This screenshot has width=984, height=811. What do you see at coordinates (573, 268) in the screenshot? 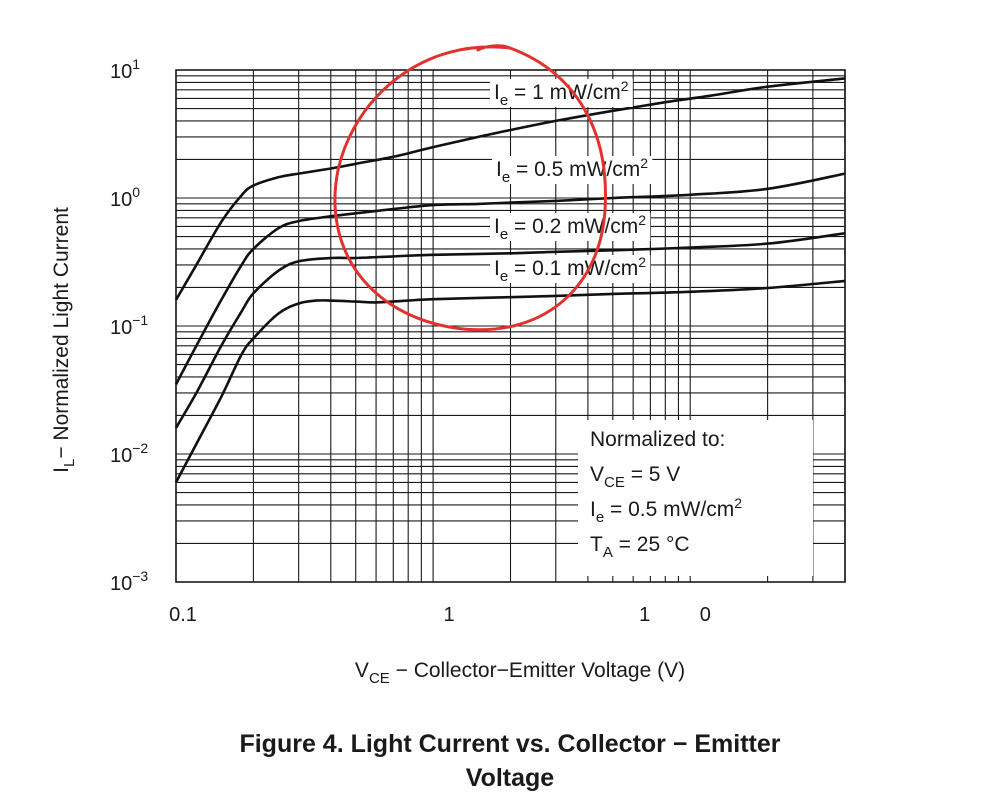
I see `curve-label-4-text: = 0.1 mW/cm` at bounding box center [573, 268].